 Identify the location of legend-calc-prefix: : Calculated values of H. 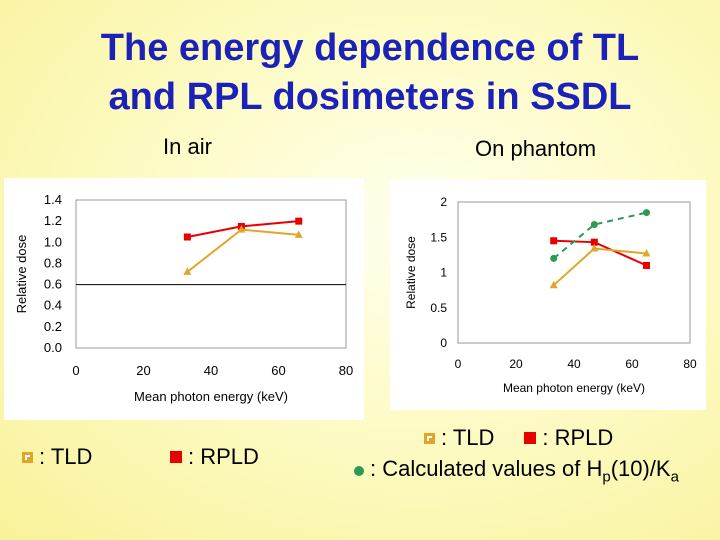
(486, 468).